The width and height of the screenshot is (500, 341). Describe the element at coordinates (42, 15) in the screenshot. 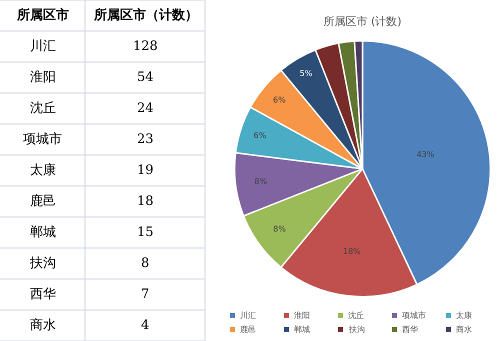

I see `text: 所属区市` at that location.